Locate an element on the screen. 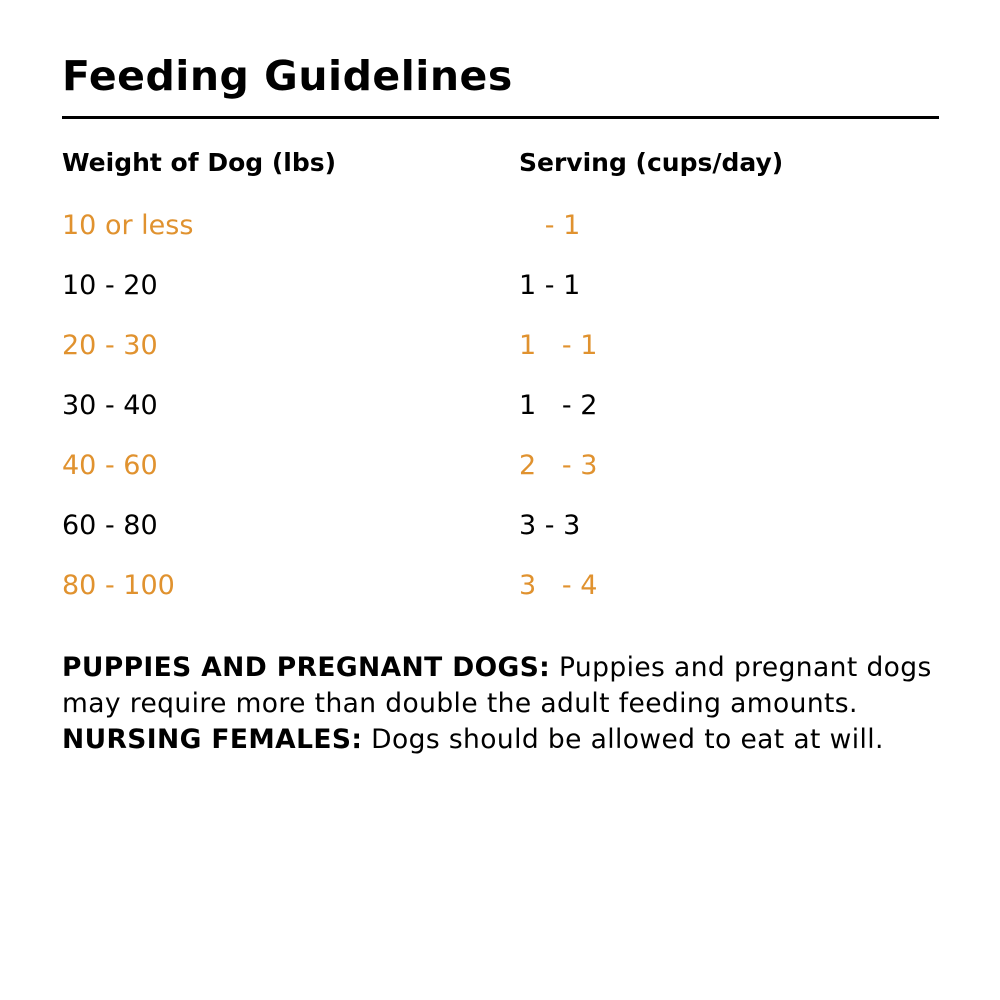  table-row: 30 - 40 1 - 2 is located at coordinates (462, 410).